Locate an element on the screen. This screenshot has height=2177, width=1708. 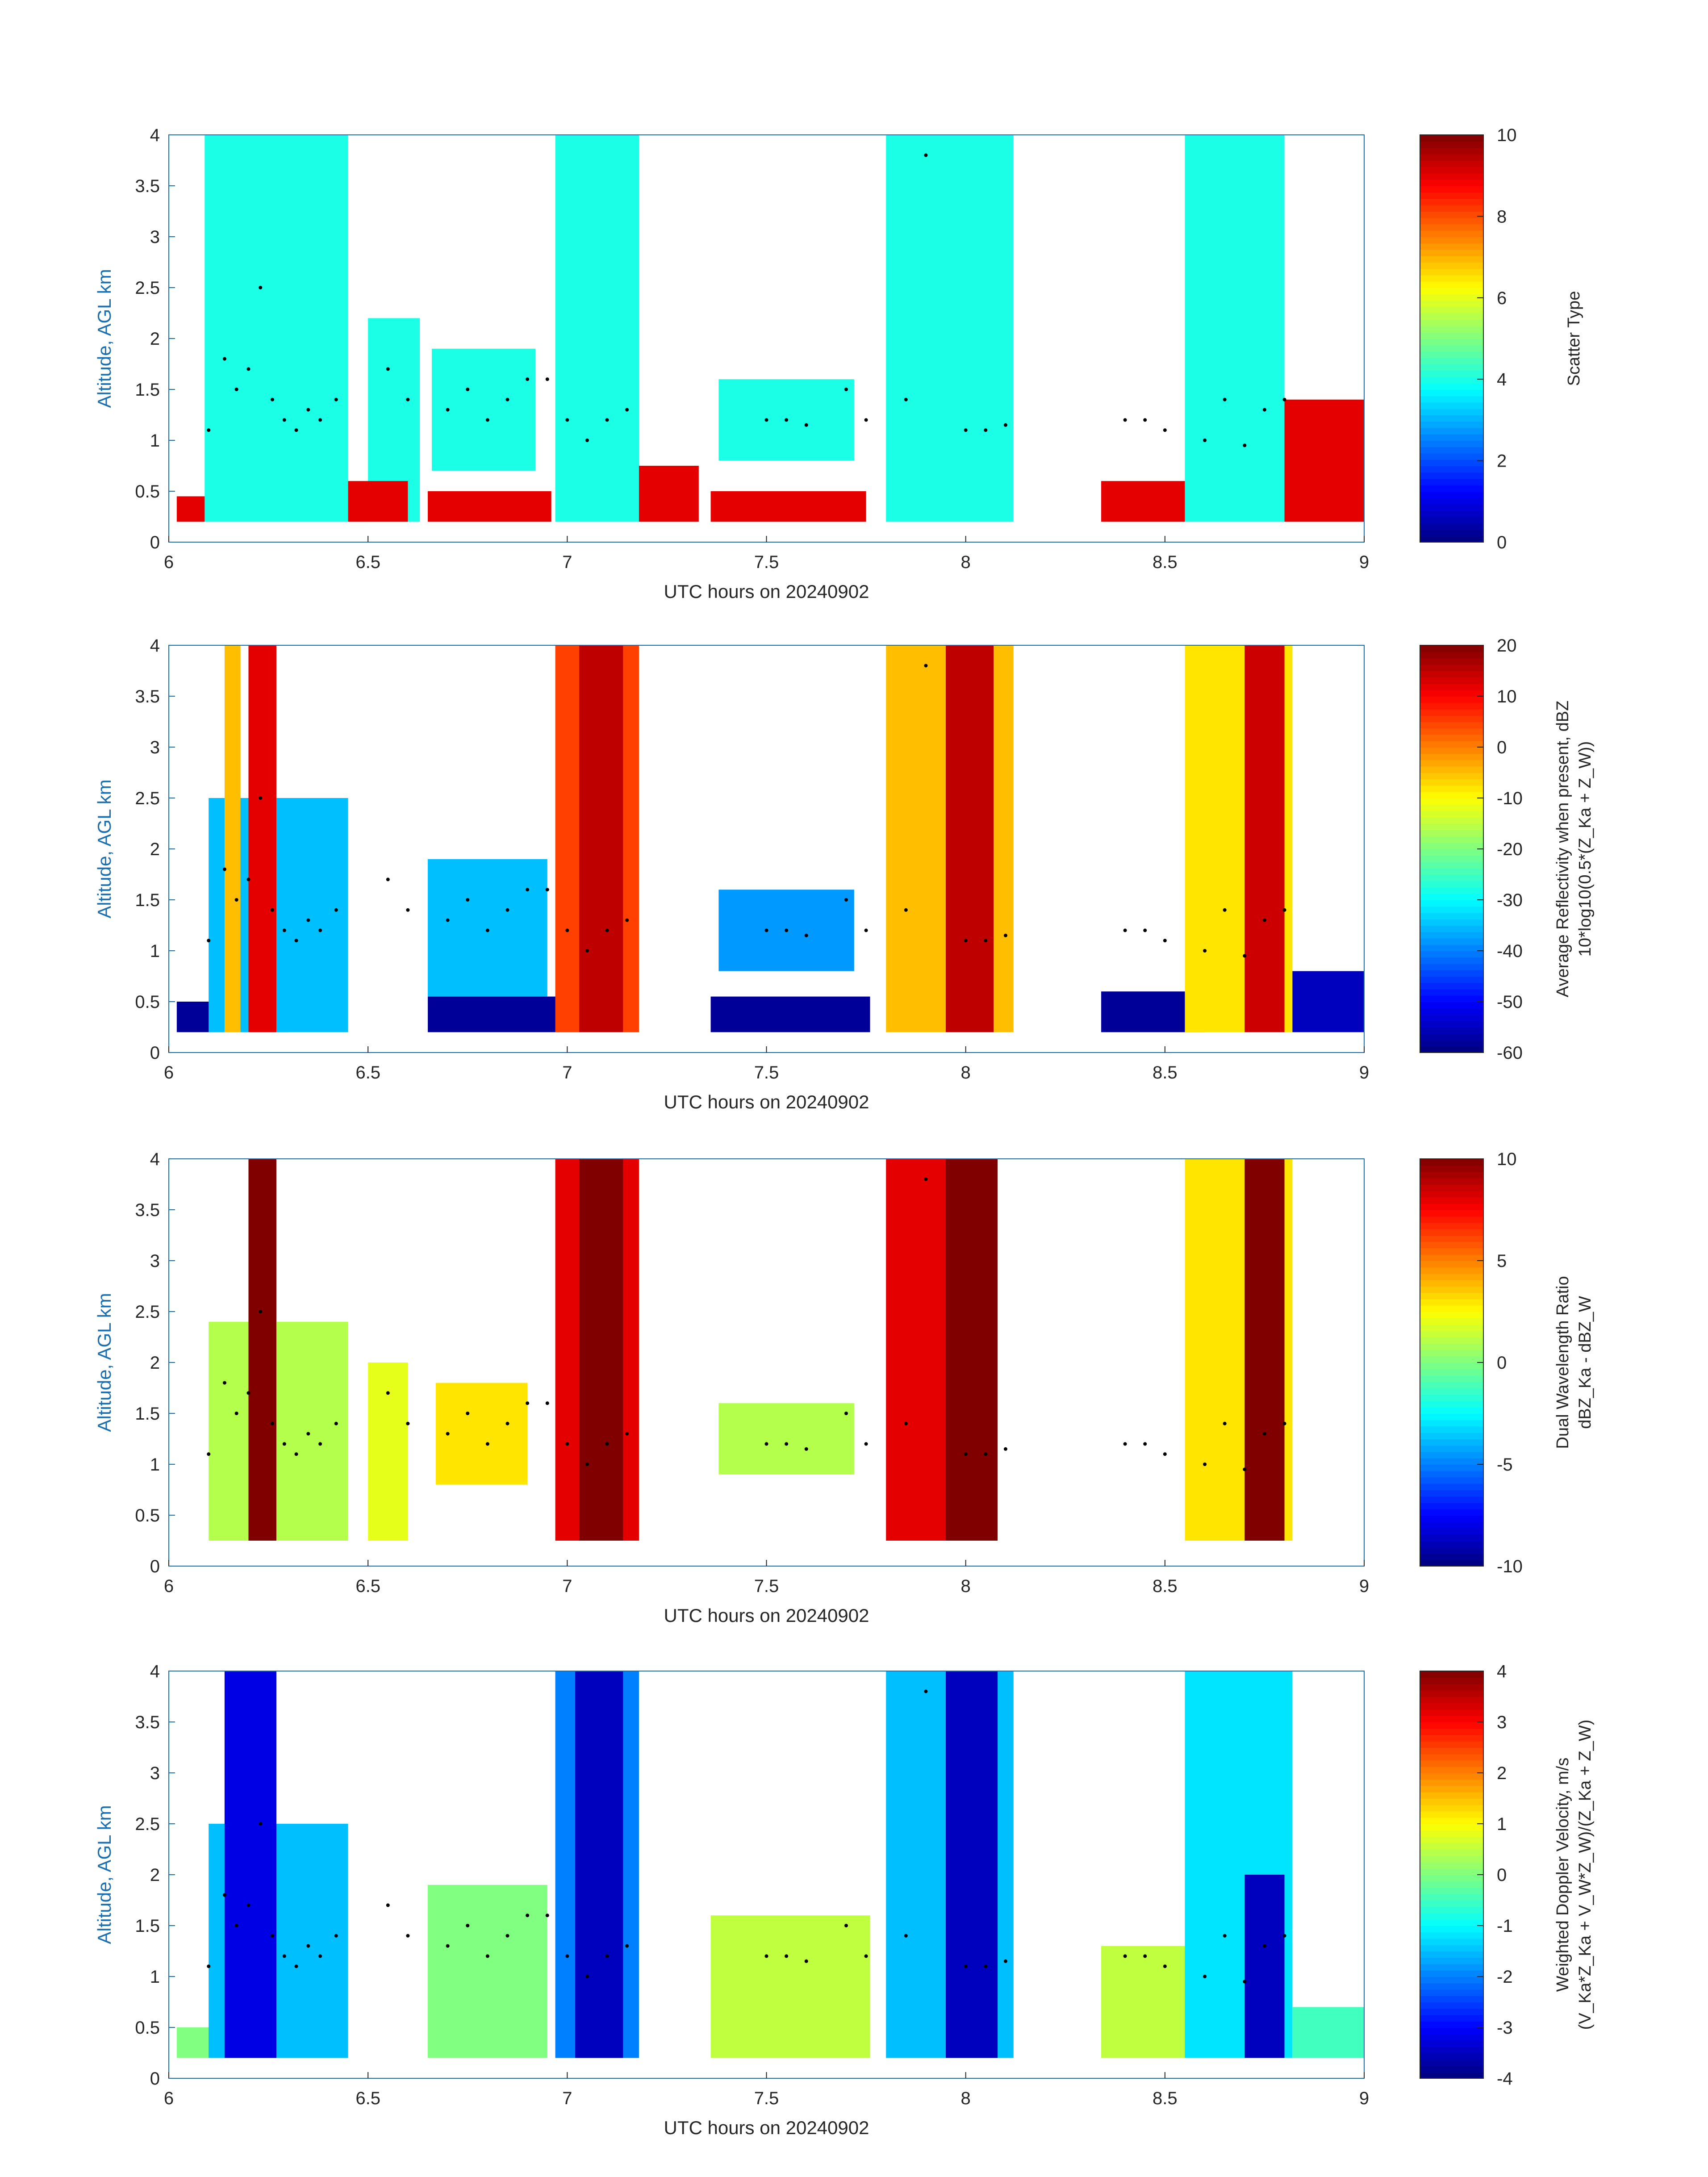
y-tick-label: 0.5 is located at coordinates (147, 491).